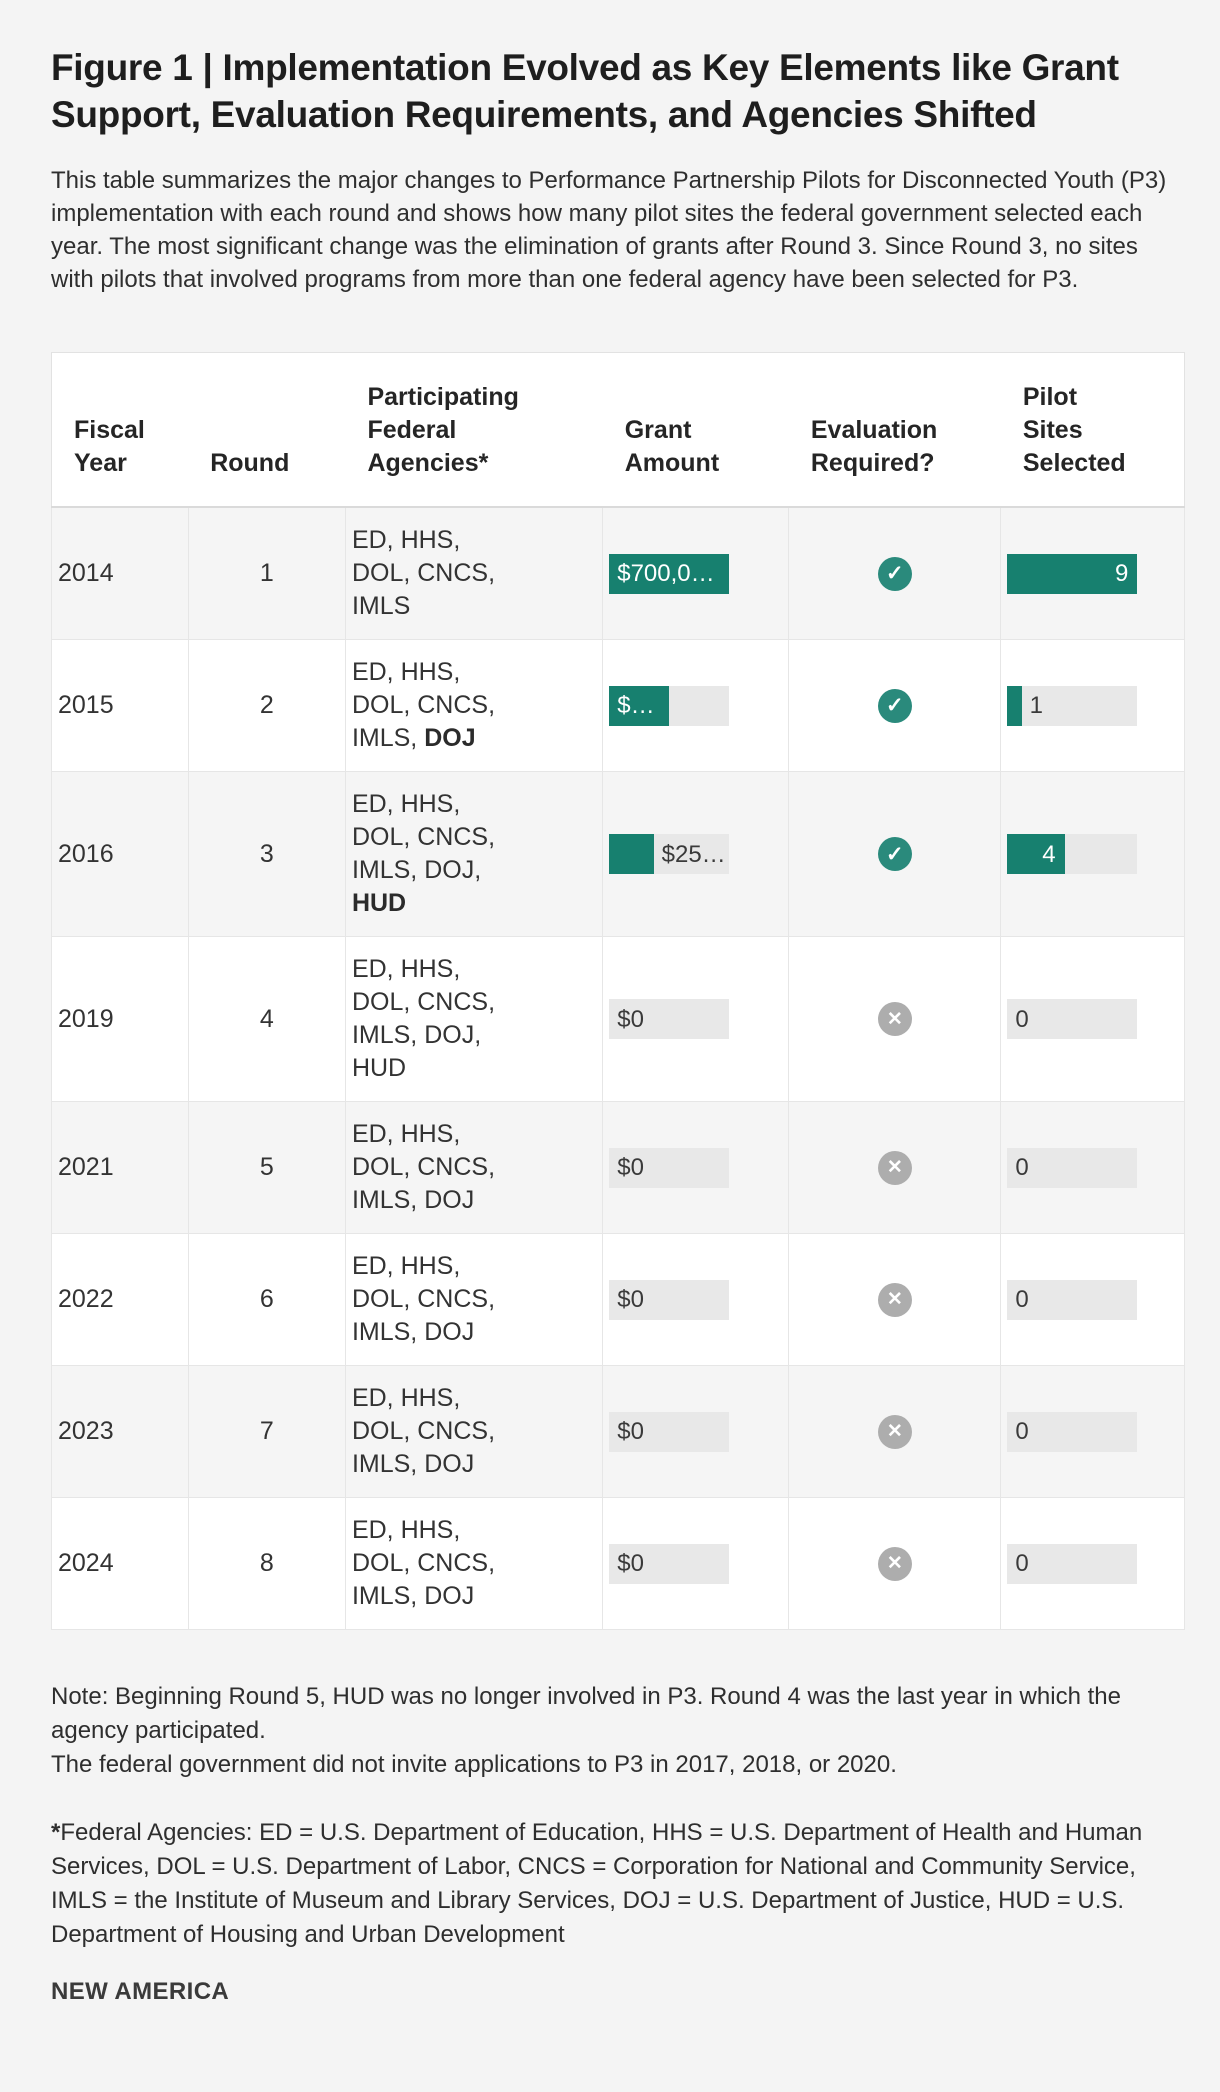 The image size is (1220, 2092). Describe the element at coordinates (695, 430) in the screenshot. I see `column-header-grant-amount: Grant Amount` at that location.